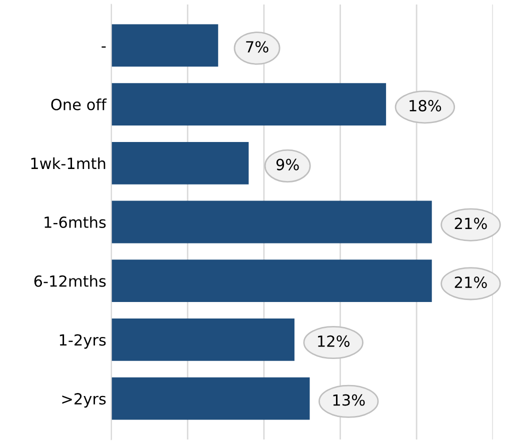 The width and height of the screenshot is (530, 444). I want to click on y-tick-label: 1-6mths, so click(75, 222).